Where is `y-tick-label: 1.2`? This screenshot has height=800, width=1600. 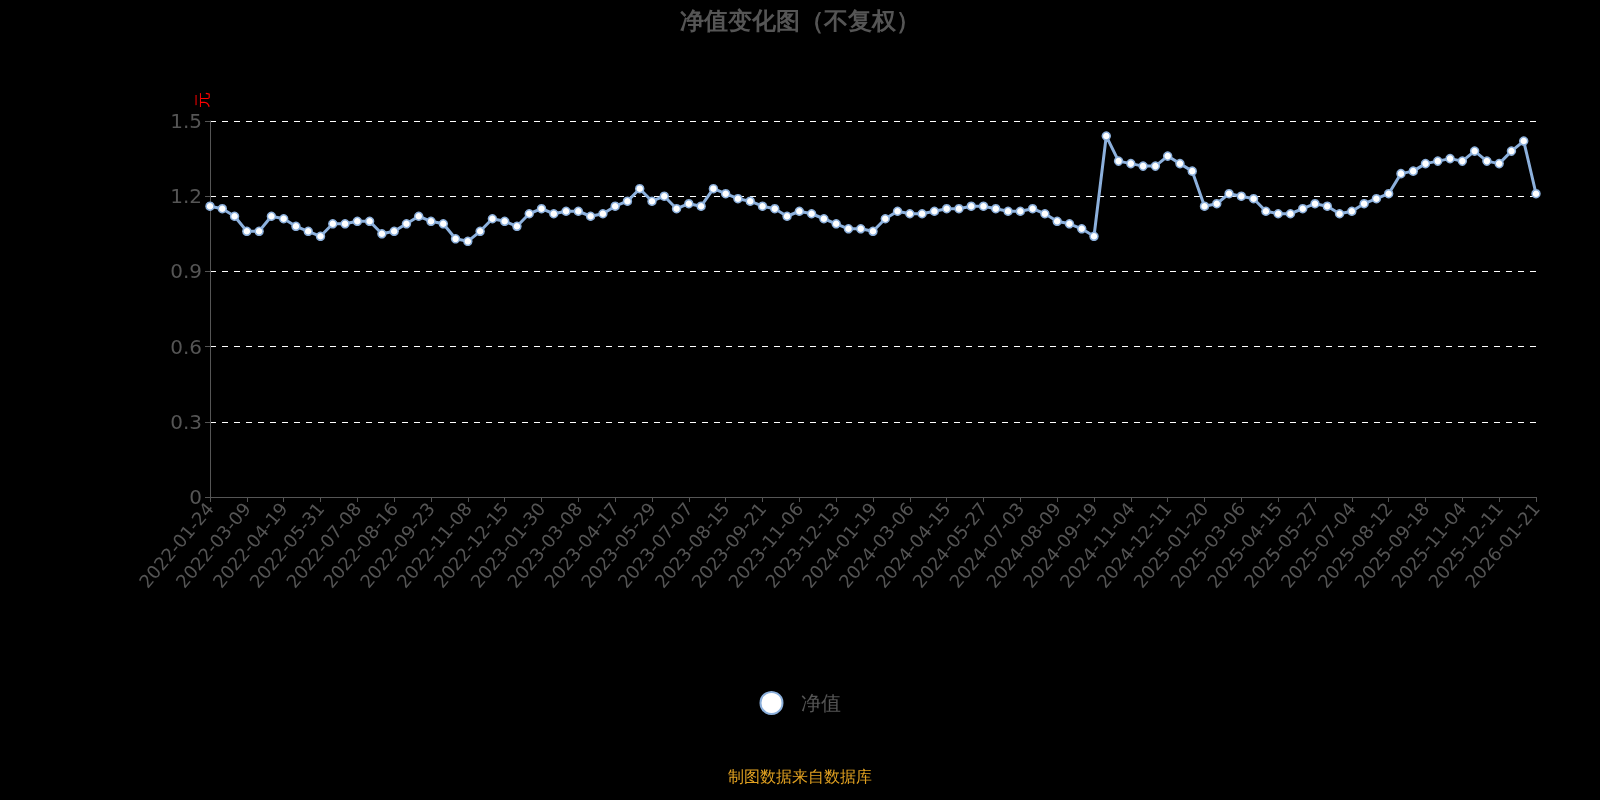 y-tick-label: 1.2 is located at coordinates (186, 196).